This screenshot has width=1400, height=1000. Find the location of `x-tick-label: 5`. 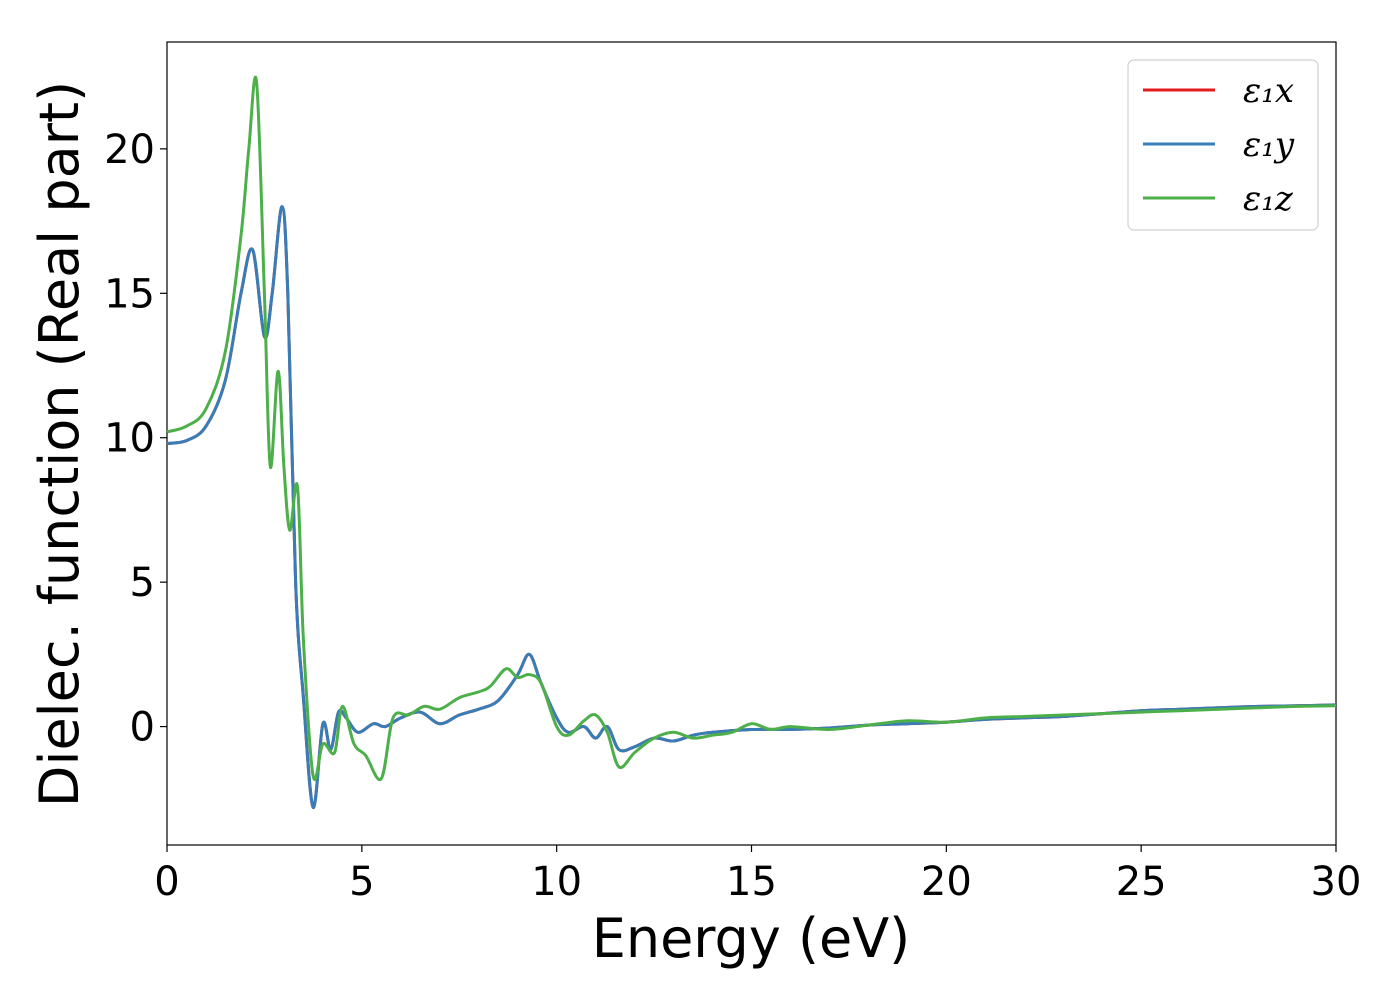

x-tick-label: 5 is located at coordinates (361, 882).